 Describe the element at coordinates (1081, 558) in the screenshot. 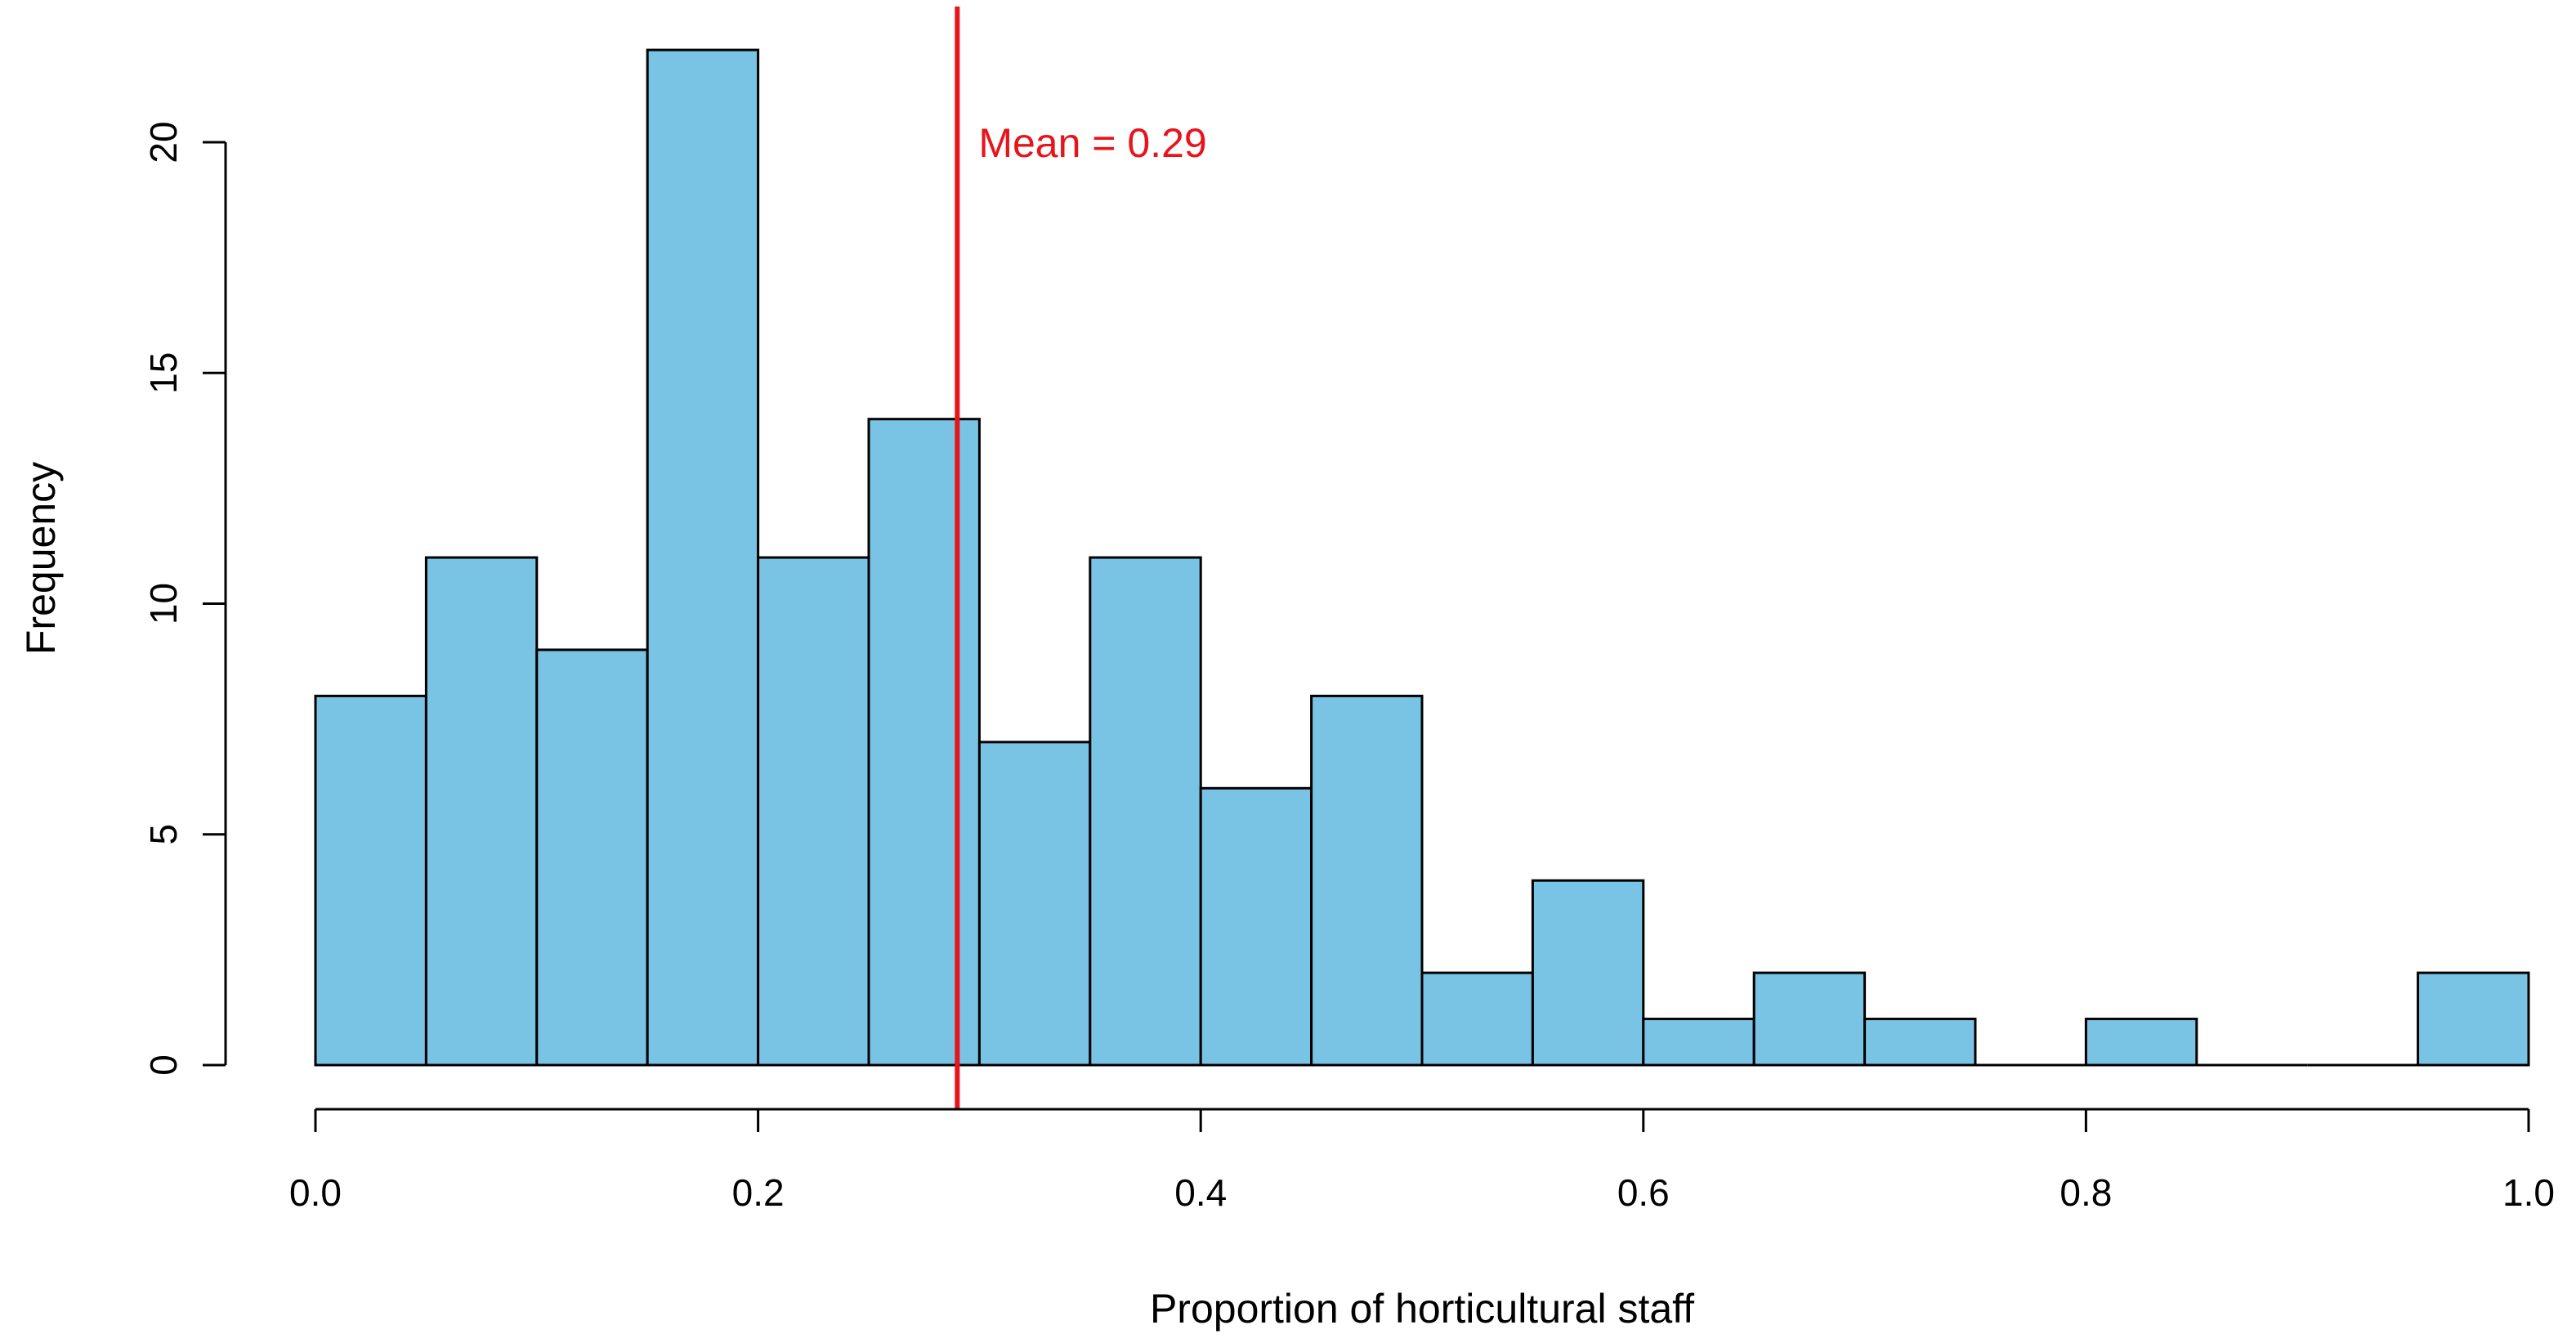

I see `mean-annotation: Mean = 0.29` at that location.